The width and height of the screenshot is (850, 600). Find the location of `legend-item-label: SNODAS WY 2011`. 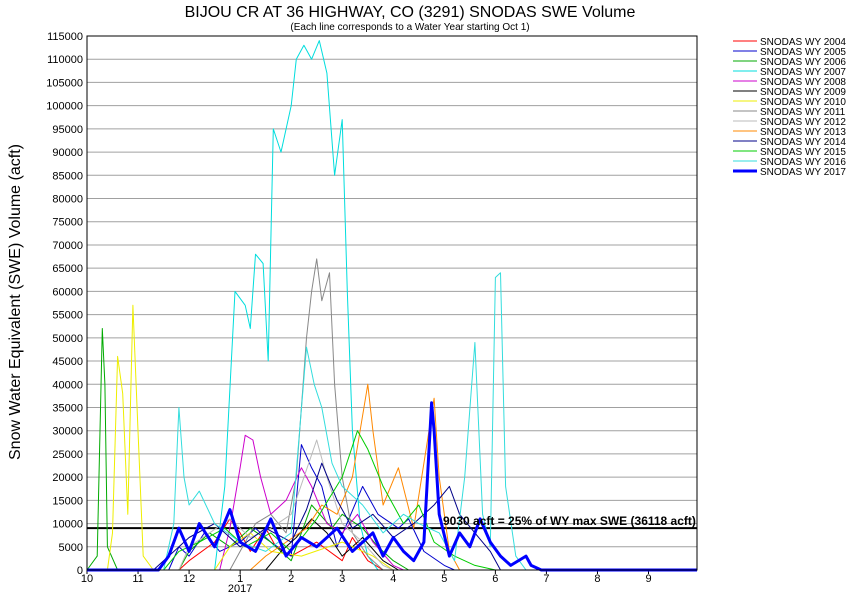

legend-item-label: SNODAS WY 2011 is located at coordinates (803, 112).